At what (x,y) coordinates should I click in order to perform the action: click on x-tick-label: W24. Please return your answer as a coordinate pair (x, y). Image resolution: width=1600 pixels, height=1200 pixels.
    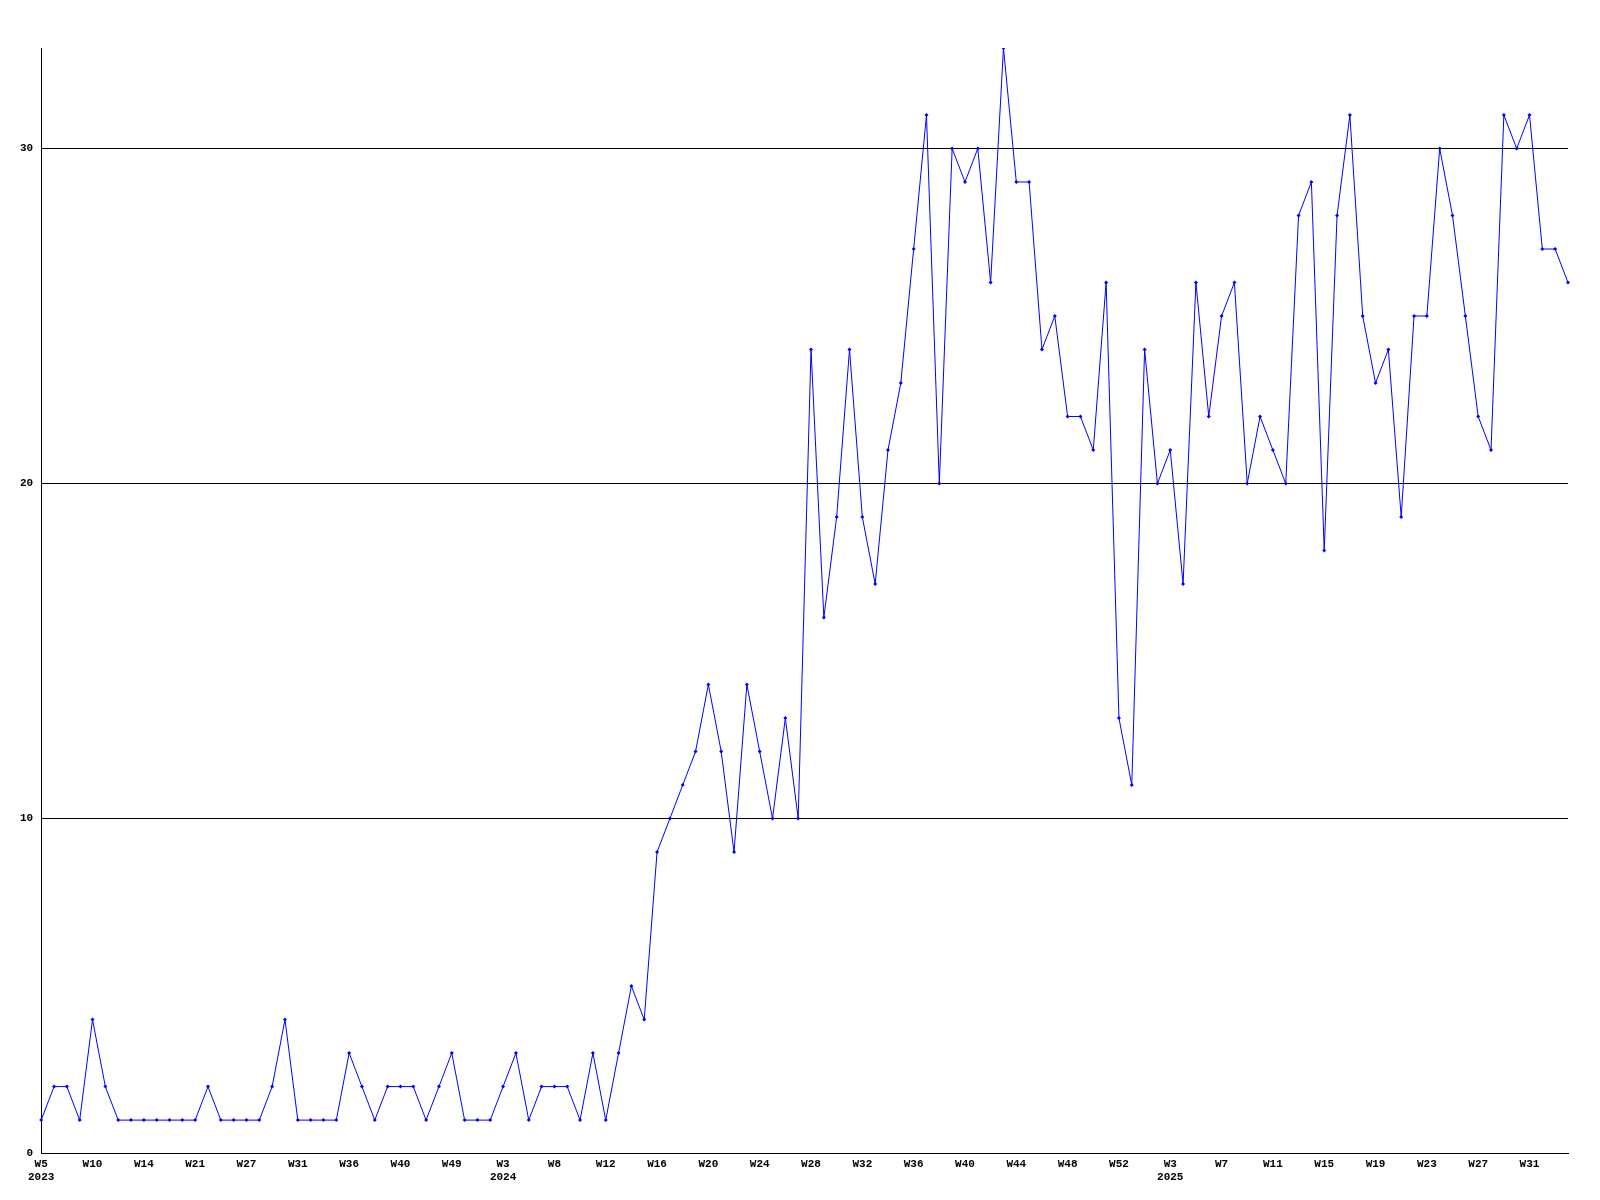
    Looking at the image, I should click on (759, 1163).